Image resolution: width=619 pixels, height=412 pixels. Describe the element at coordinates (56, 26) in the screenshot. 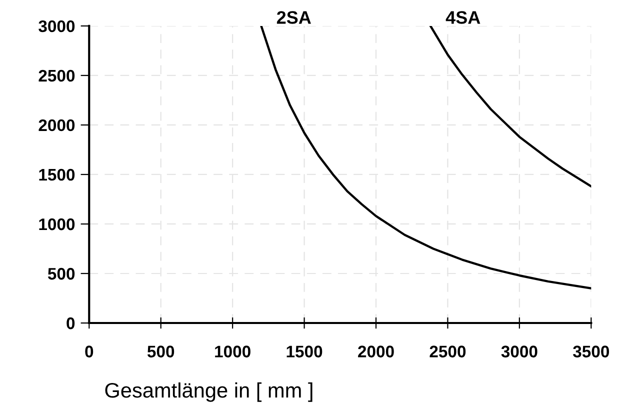

I see `y-tick-label: 3000` at that location.